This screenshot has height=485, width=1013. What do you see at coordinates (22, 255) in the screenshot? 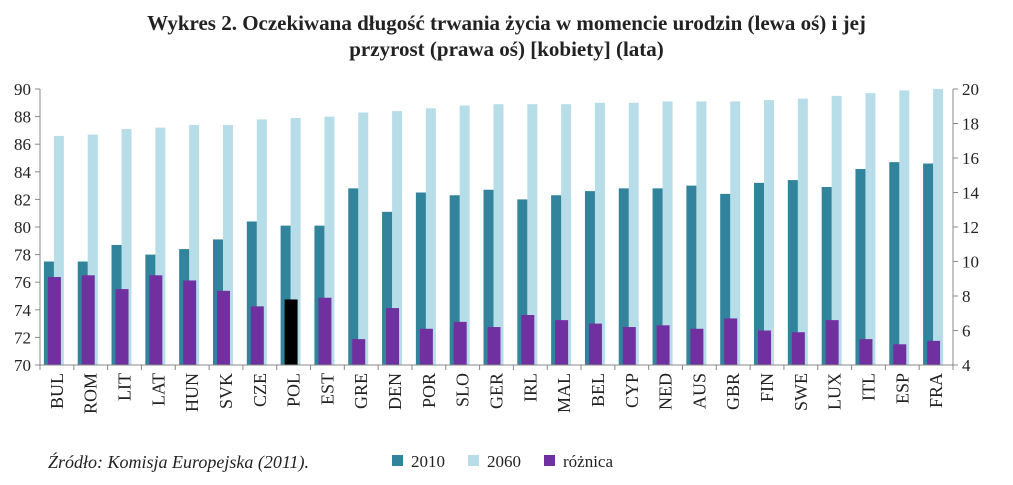
I see `y-left-label-78: 78` at bounding box center [22, 255].